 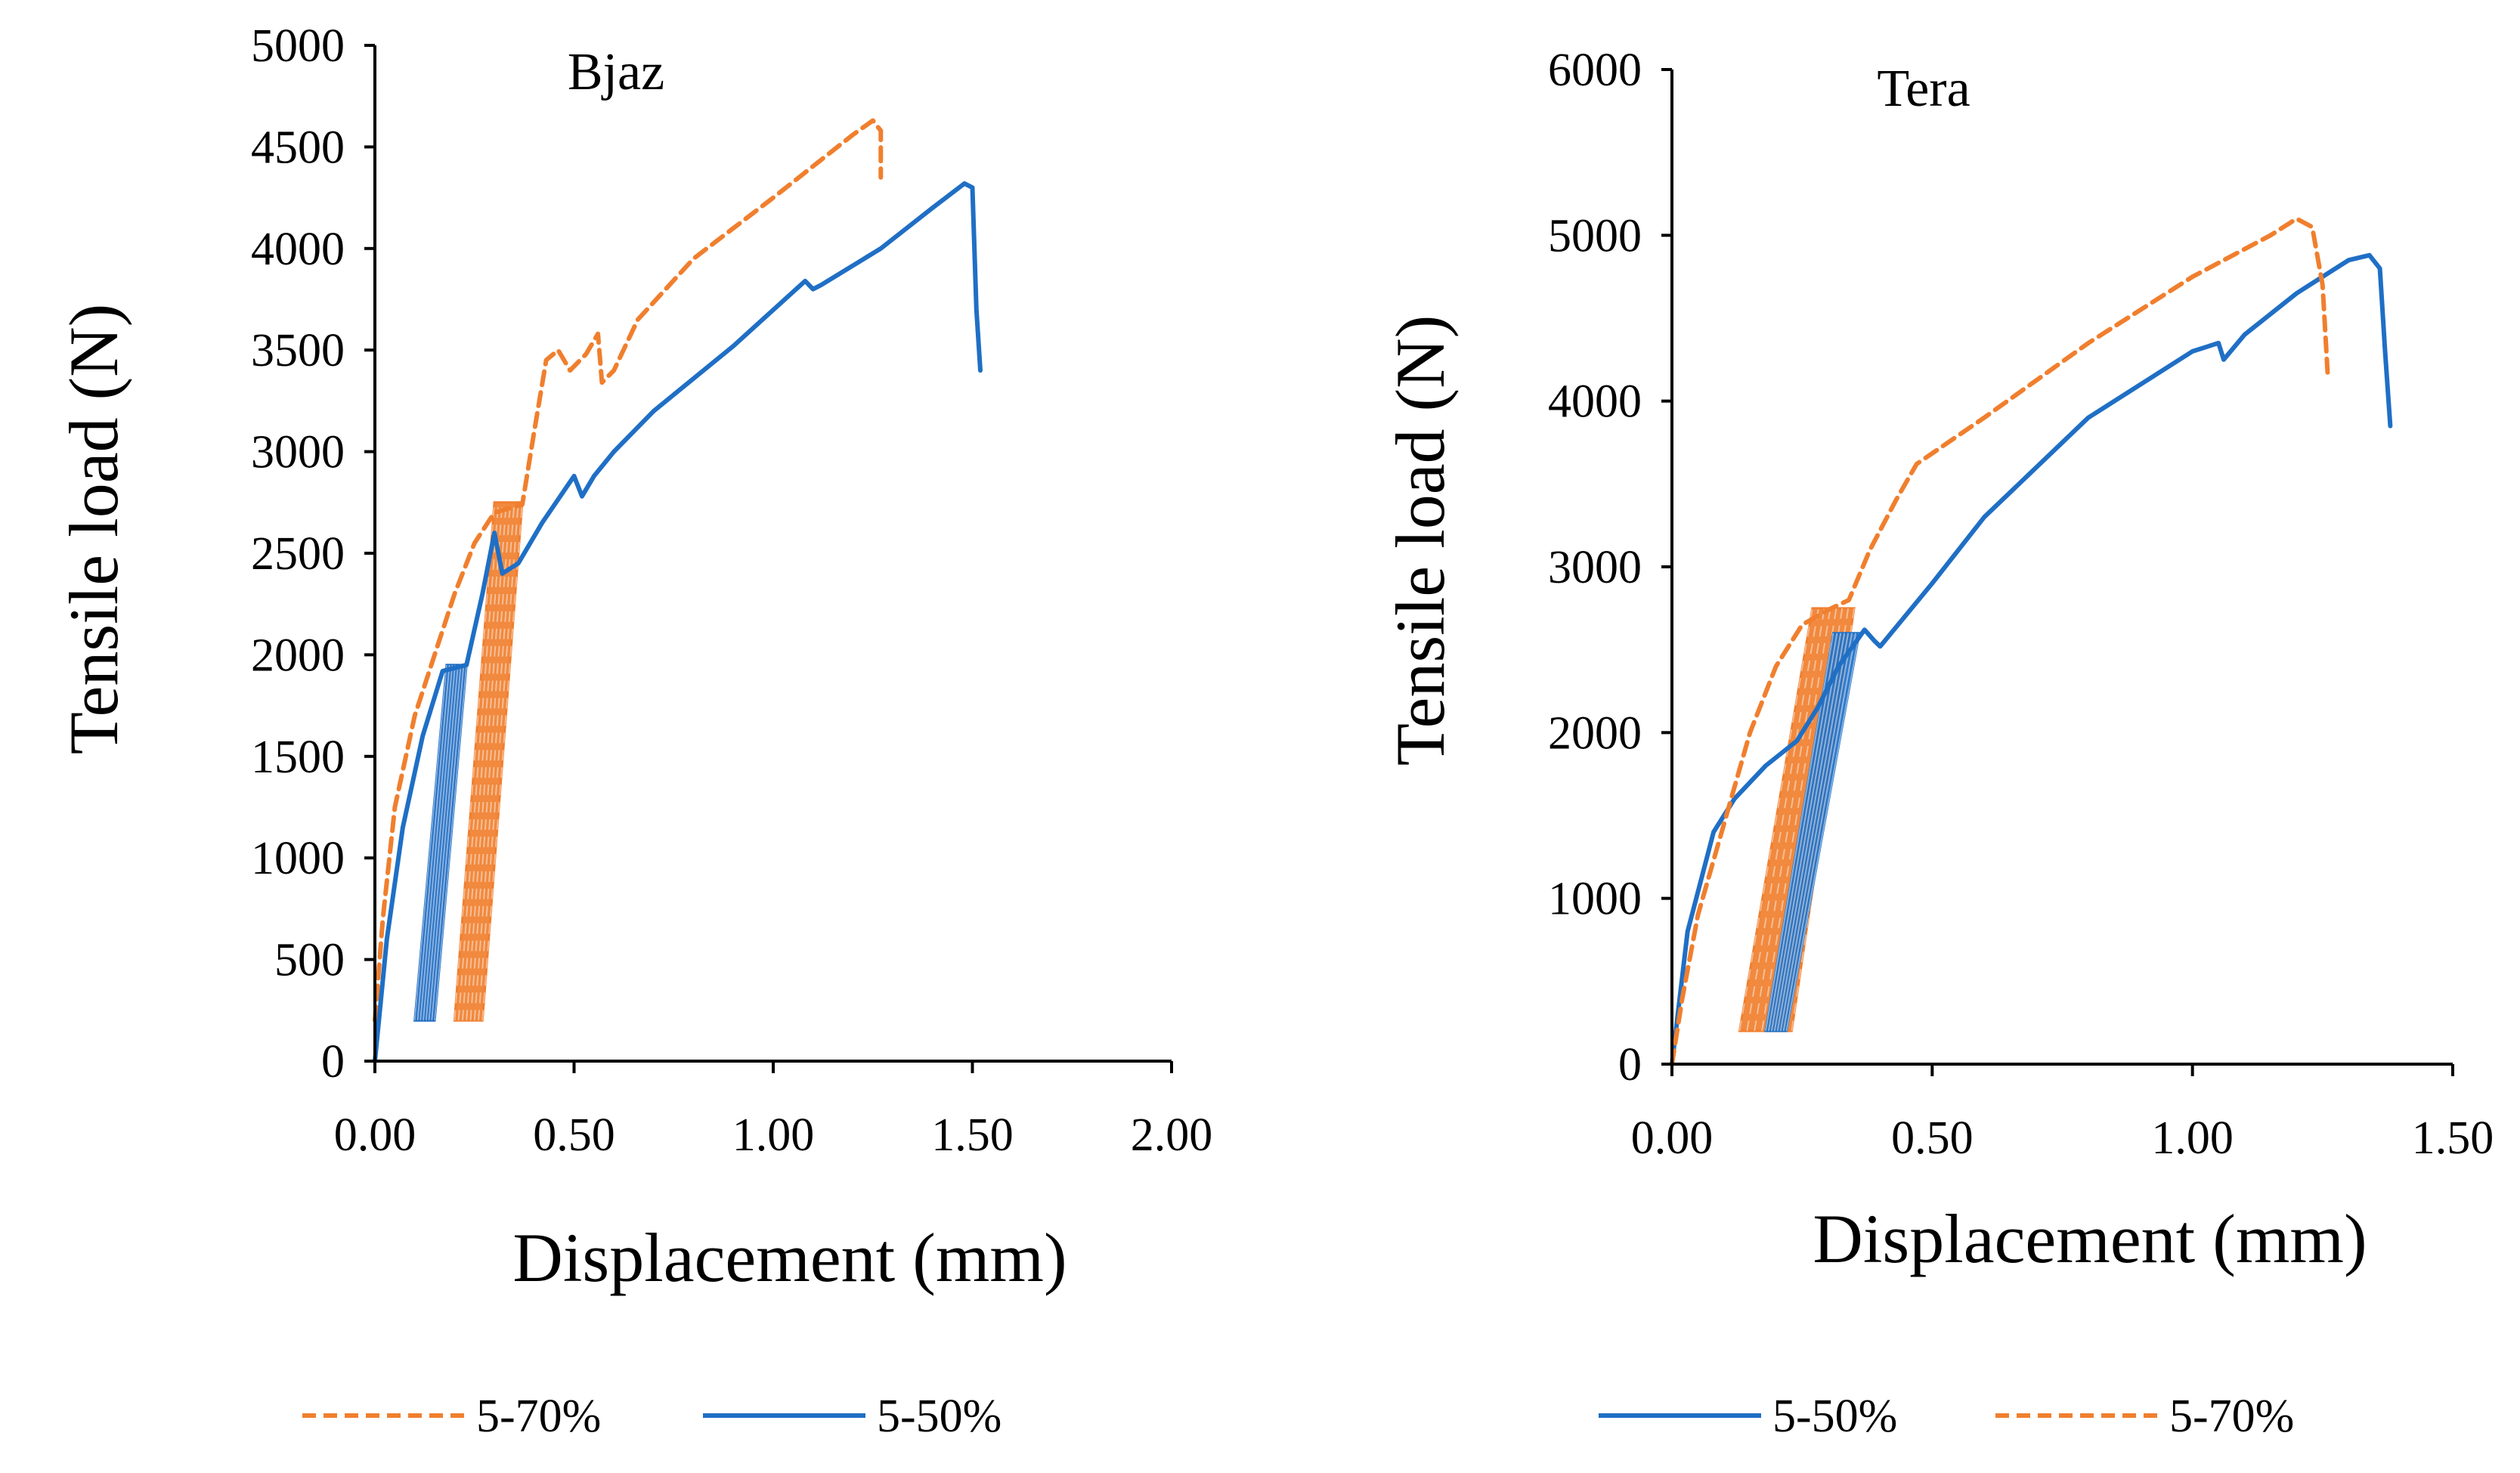 I want to click on tera-legend: 5-50% 5-70%, so click(x=1946, y=1416).